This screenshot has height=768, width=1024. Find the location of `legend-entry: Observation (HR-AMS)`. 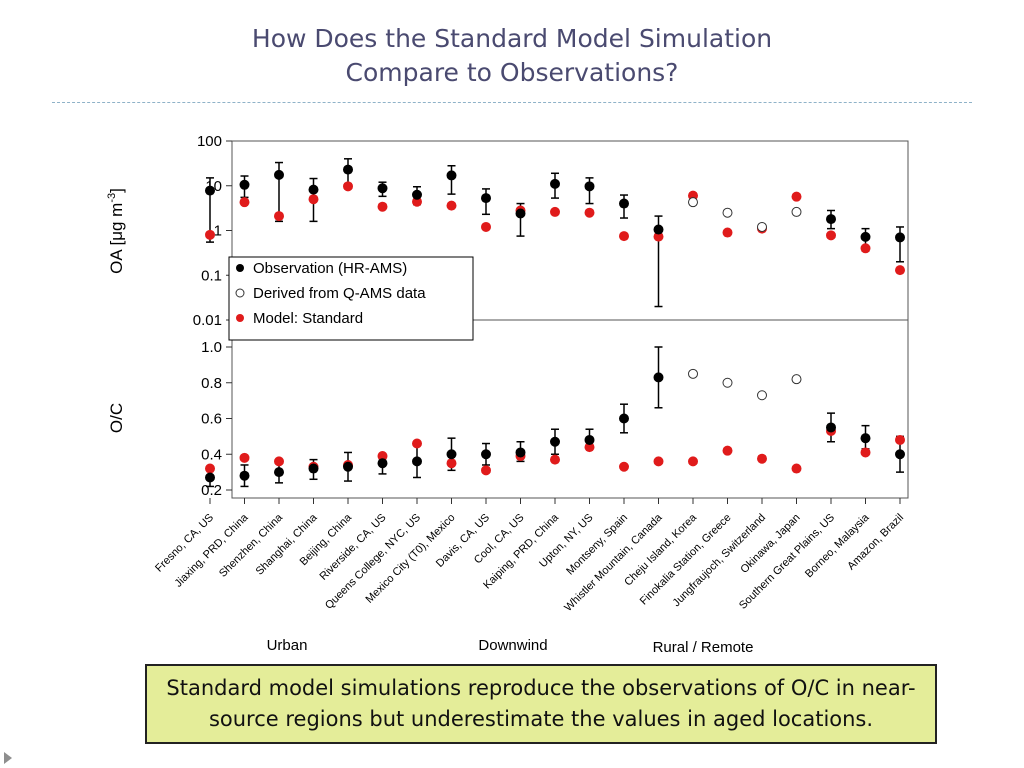

legend-entry: Observation (HR-AMS) is located at coordinates (330, 268).